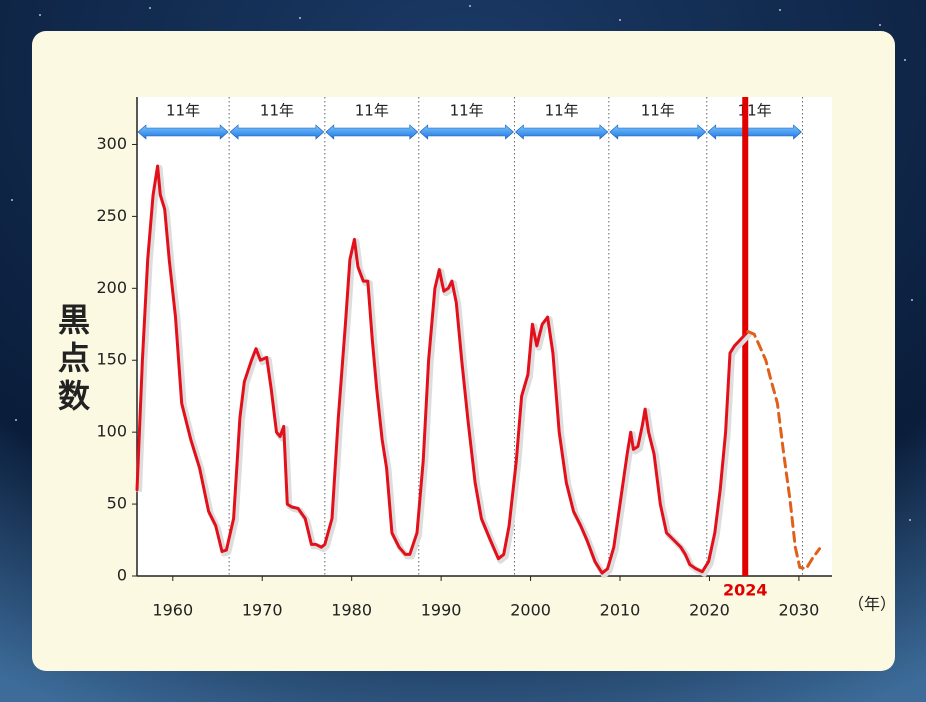 The width and height of the screenshot is (926, 702). I want to click on y-tick-label: 150, so click(111, 359).